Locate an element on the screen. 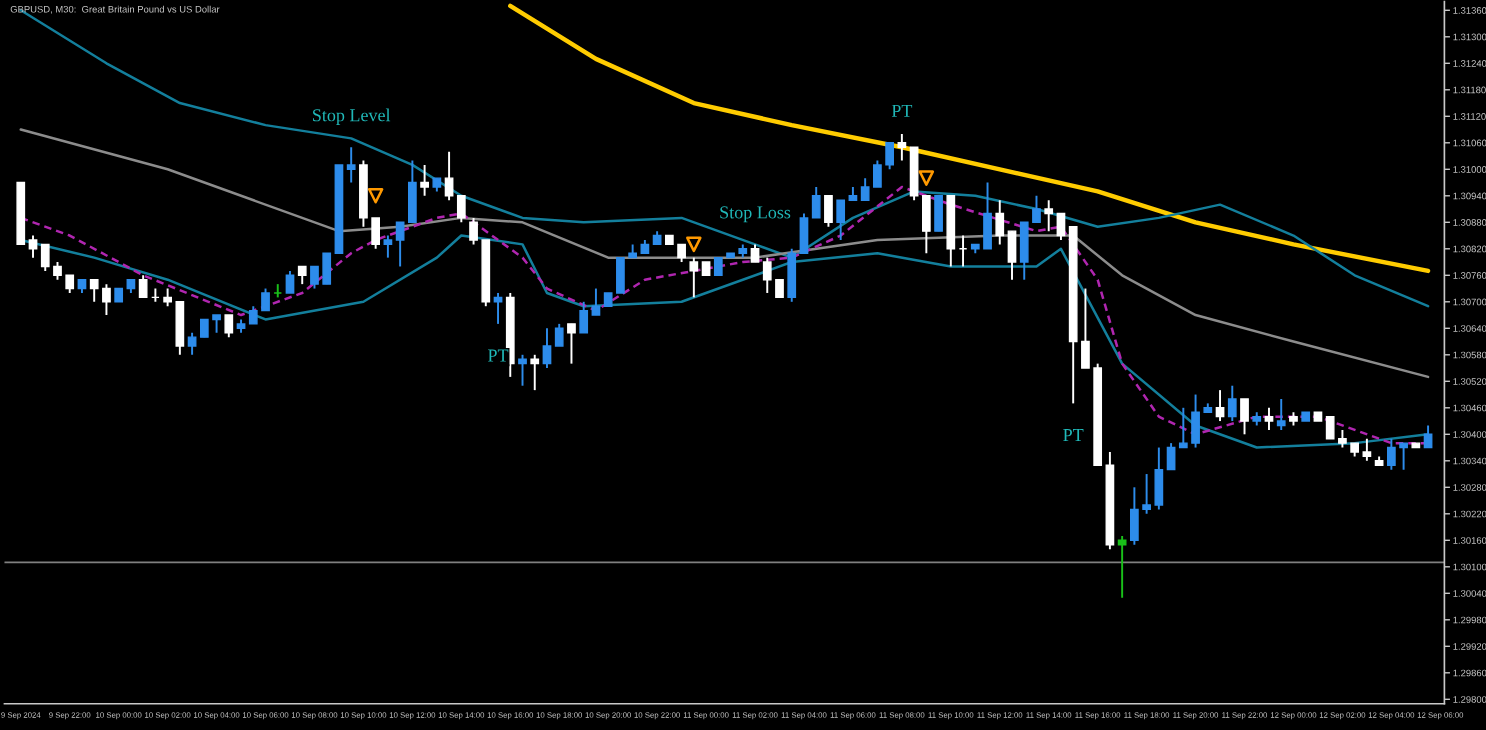 The height and width of the screenshot is (730, 1486). annotation: Stop Loss is located at coordinates (755, 214).